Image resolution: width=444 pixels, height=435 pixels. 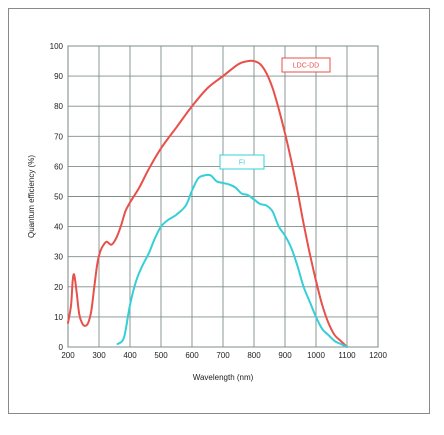 I want to click on series-label-box-ldc-dd, so click(x=306, y=65).